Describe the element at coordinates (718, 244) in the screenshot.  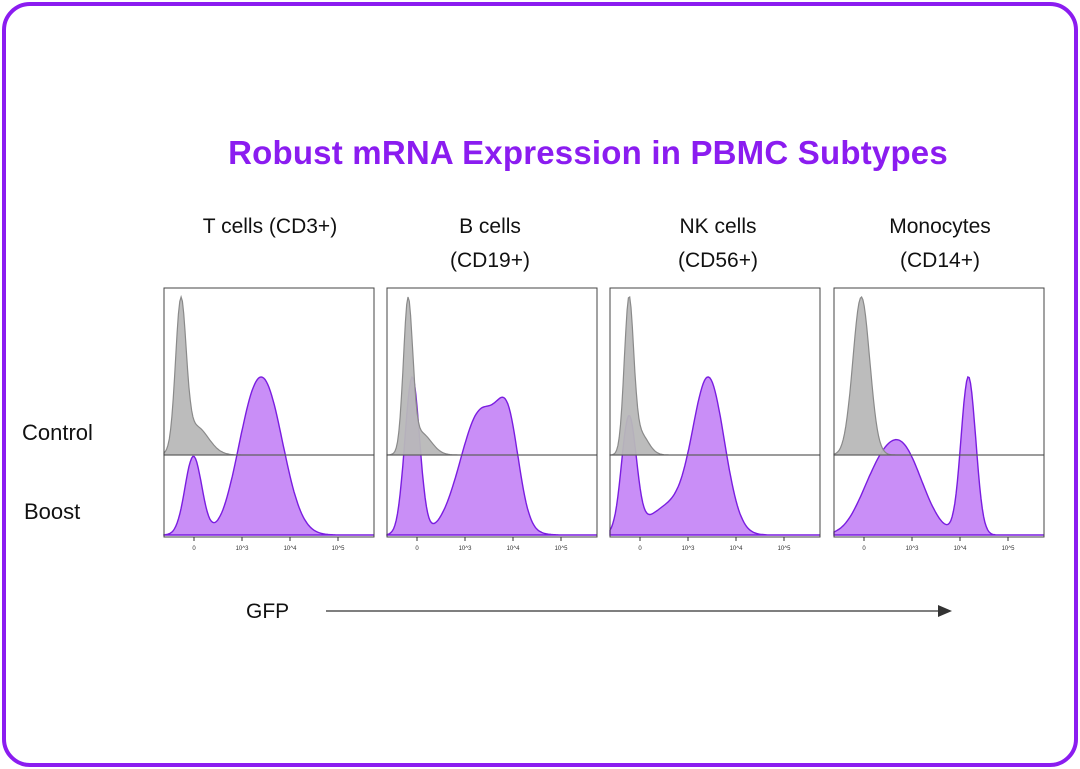
I see `panel-label-nk-cells: NK cells (CD56+)` at that location.